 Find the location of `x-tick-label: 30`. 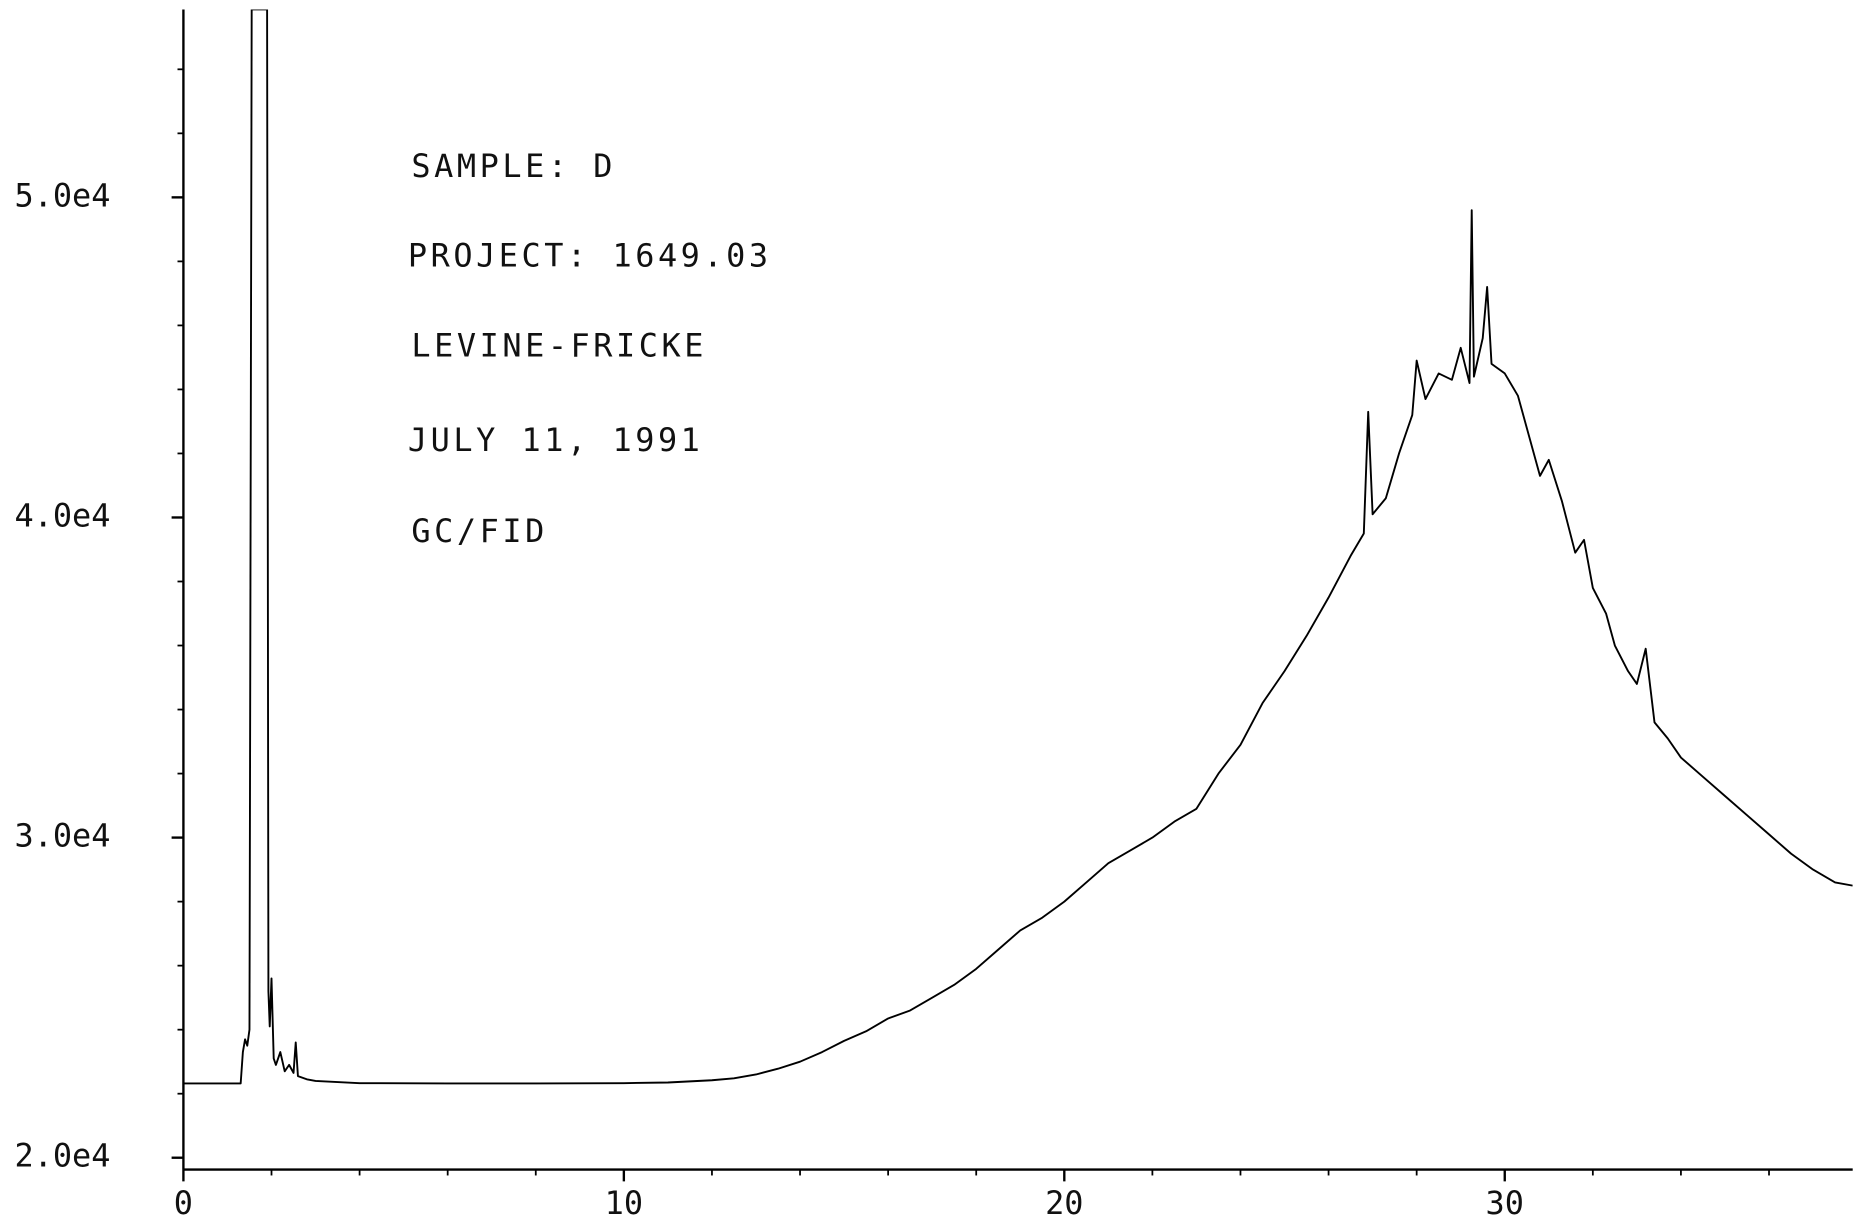

x-tick-label: 30 is located at coordinates (1505, 1201).